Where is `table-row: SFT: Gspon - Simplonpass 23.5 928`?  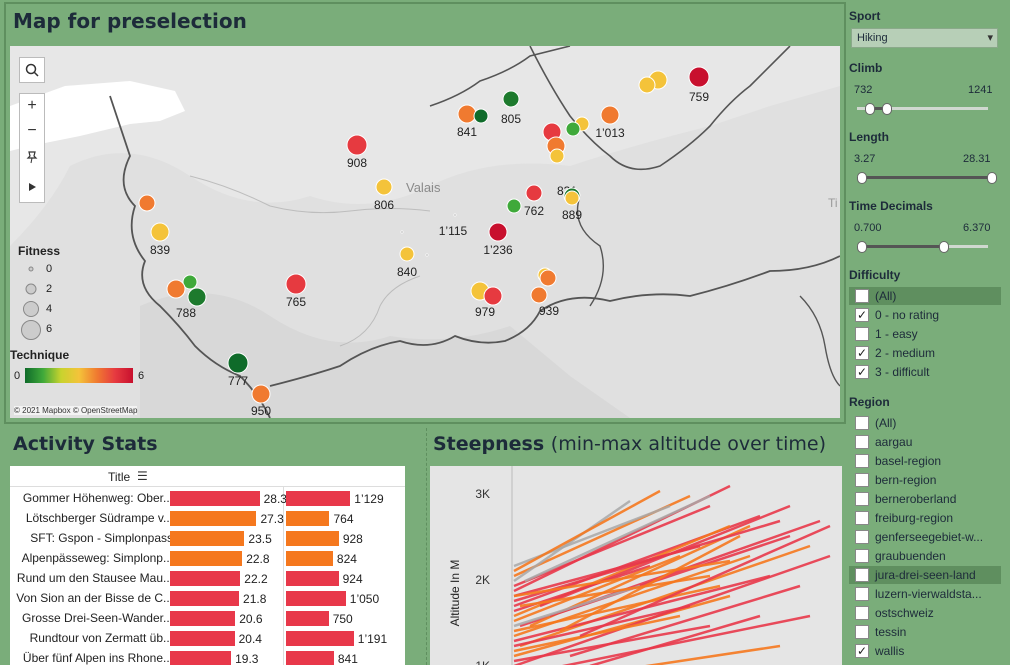
table-row: SFT: Gspon - Simplonpass 23.5 928 is located at coordinates (207, 538).